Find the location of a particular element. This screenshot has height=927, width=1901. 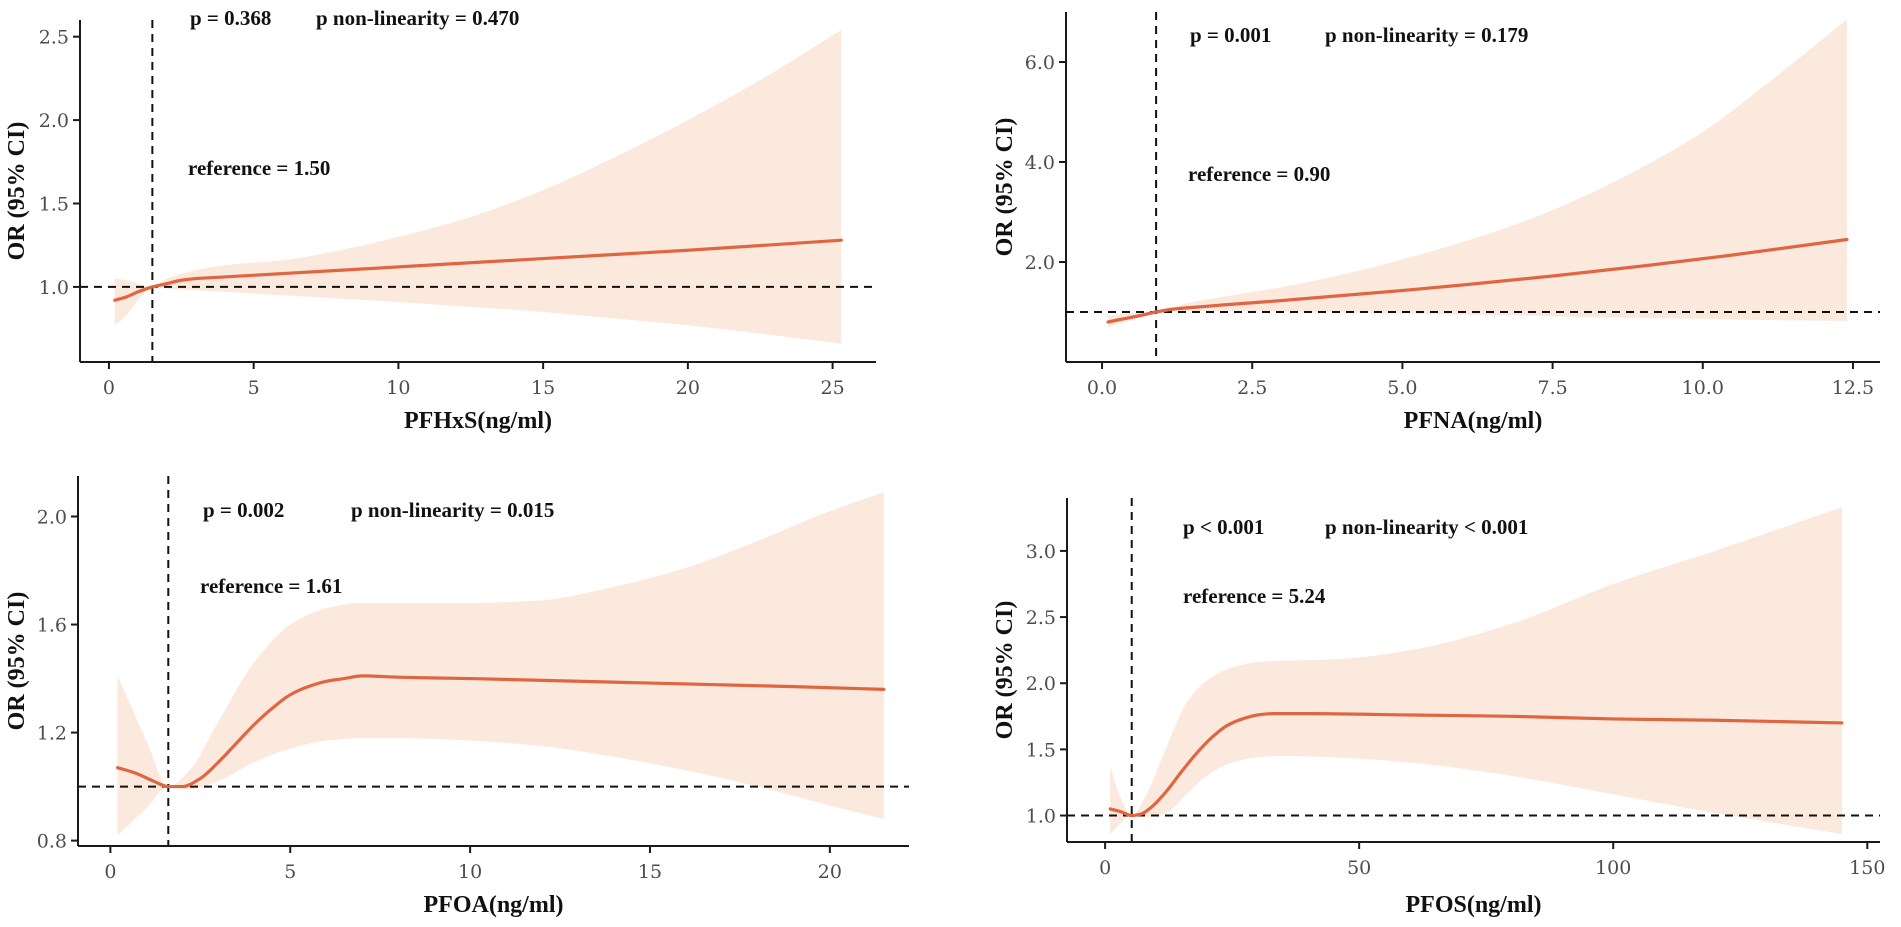

p-nonlinearity-label: p non-linearity < 0.001 is located at coordinates (1426, 527).